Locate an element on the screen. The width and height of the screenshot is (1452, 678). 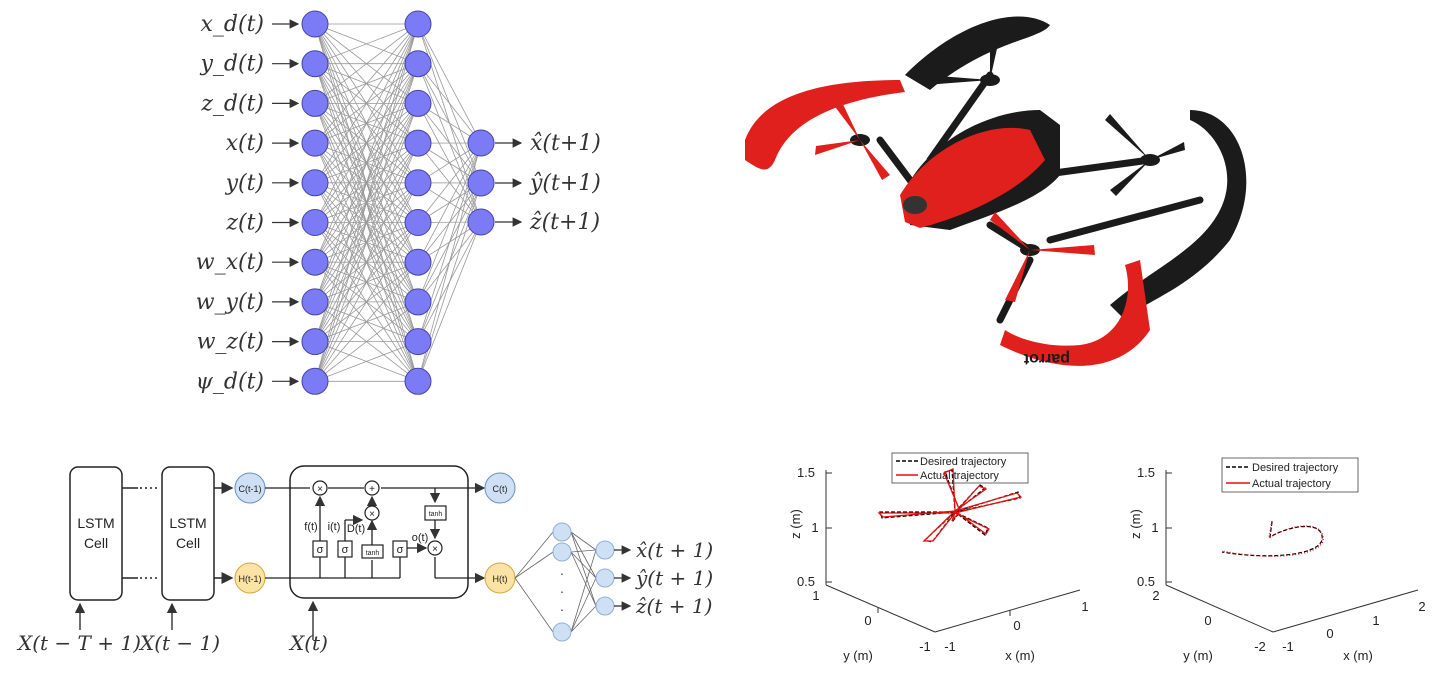
plot1-actual-line is located at coordinates (950, 505).